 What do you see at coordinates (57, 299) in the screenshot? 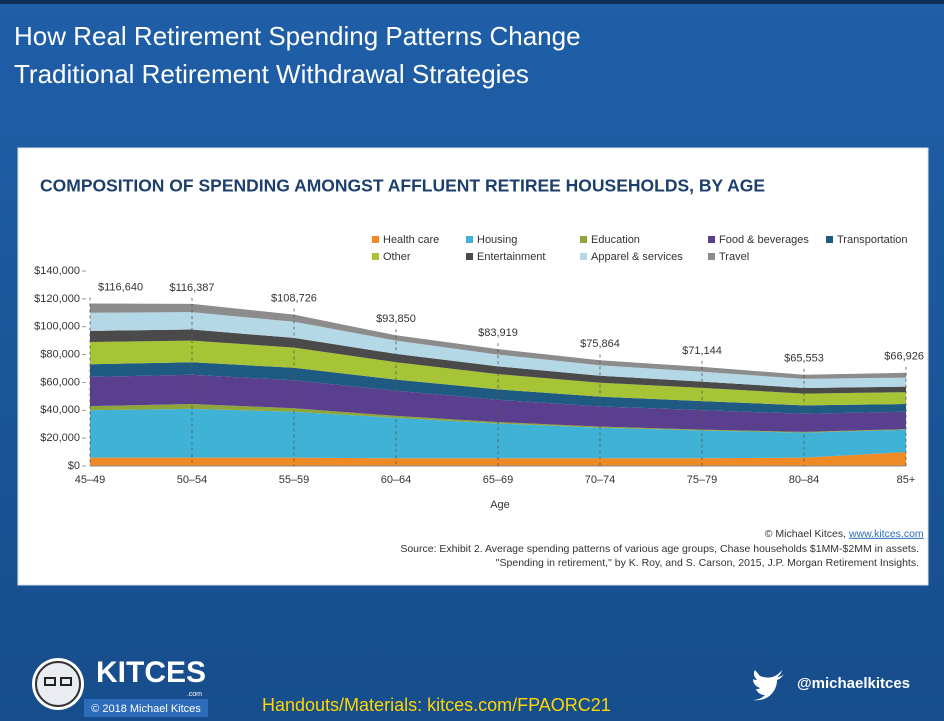
I see `y-tick-label: $120,000` at bounding box center [57, 299].